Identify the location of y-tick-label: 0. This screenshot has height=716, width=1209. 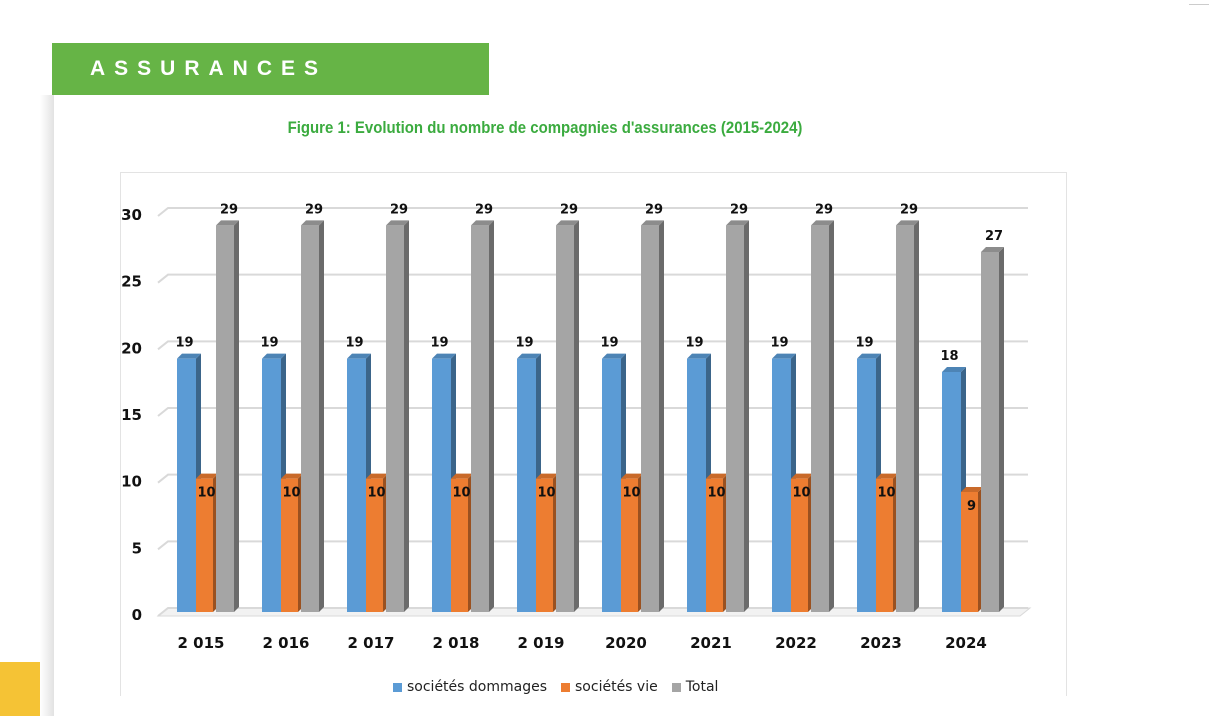
(137, 615).